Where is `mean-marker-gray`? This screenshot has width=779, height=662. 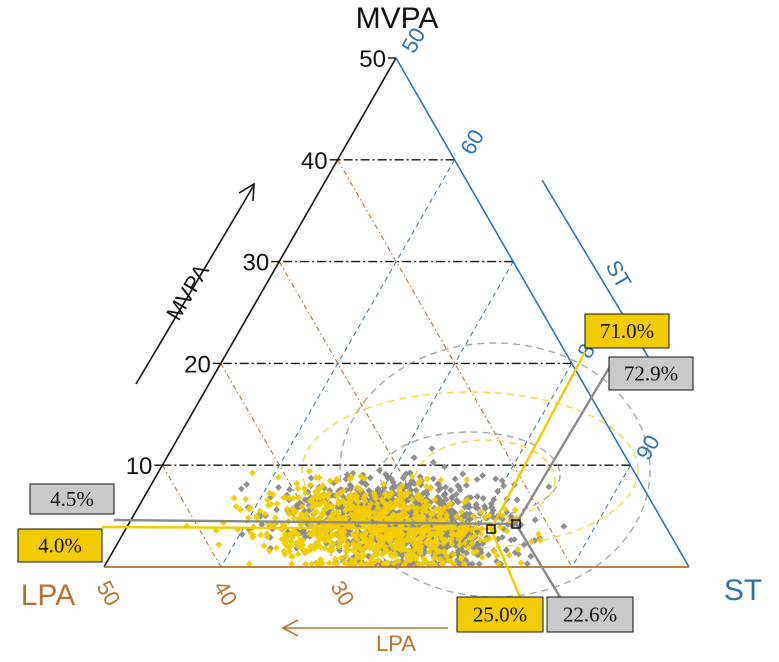 mean-marker-gray is located at coordinates (516, 524).